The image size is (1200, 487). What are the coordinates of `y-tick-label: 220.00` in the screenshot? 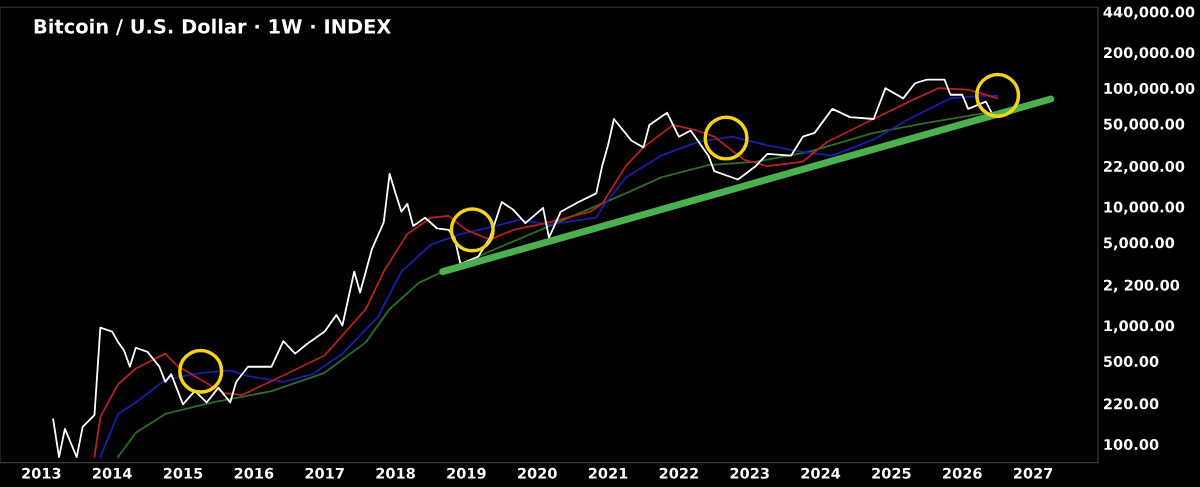 It's located at (1131, 404).